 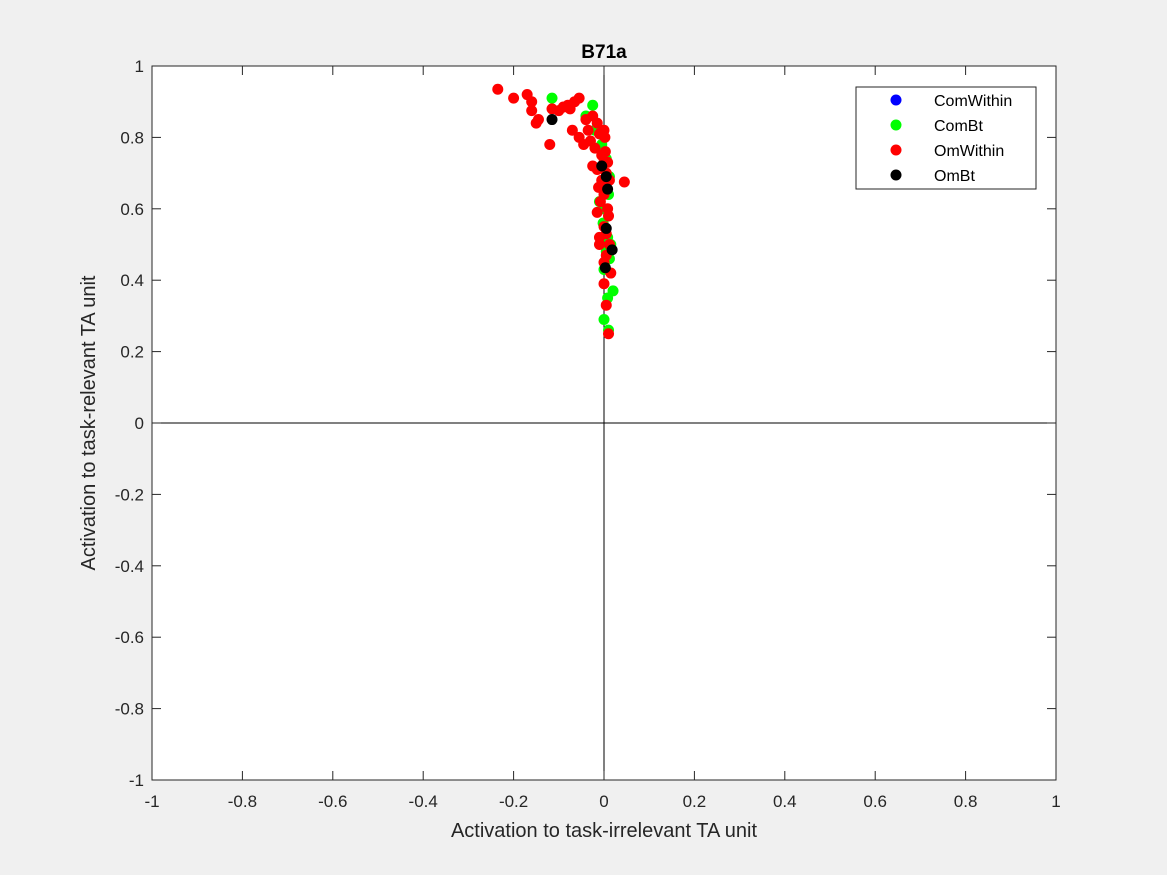 What do you see at coordinates (958, 126) in the screenshot?
I see `legend-label-combt: ComBt` at bounding box center [958, 126].